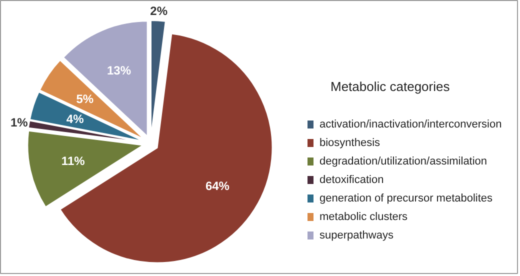  What do you see at coordinates (85, 99) in the screenshot?
I see `data-label: 5%` at bounding box center [85, 99].